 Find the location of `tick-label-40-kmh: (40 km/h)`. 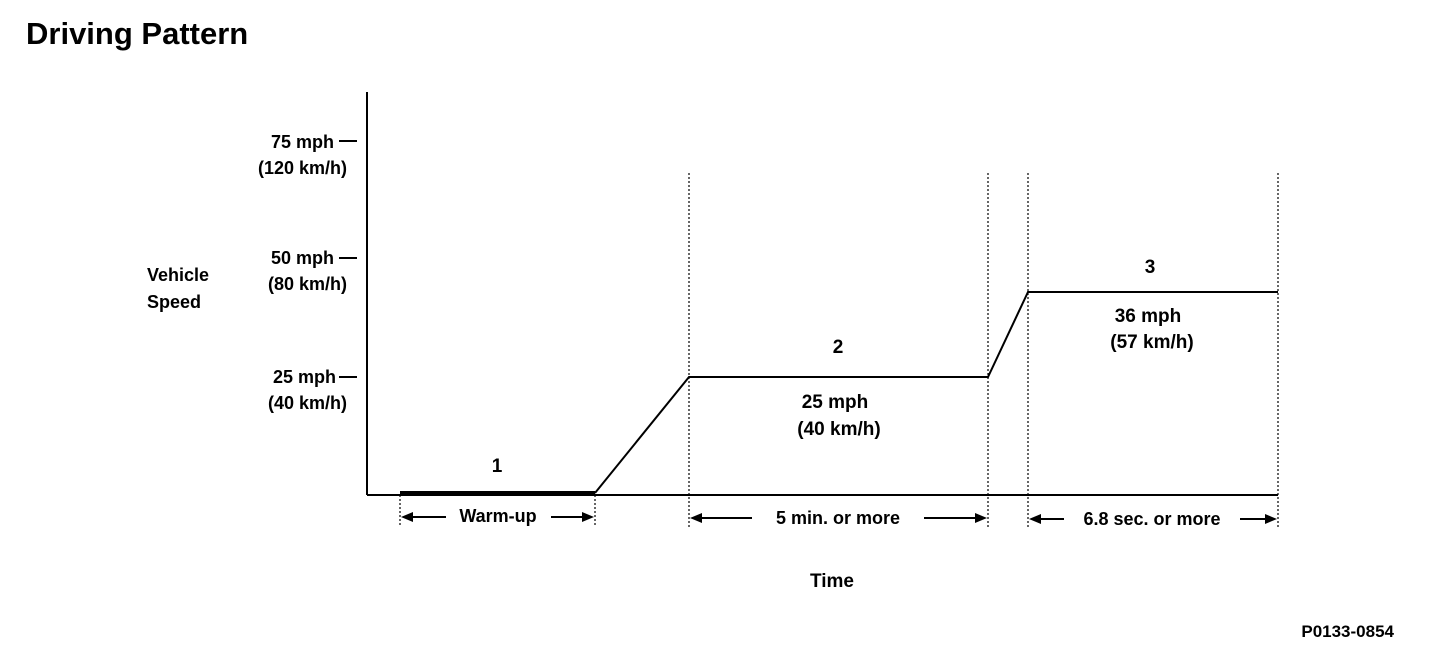

tick-label-40-kmh: (40 km/h) is located at coordinates (307, 403).